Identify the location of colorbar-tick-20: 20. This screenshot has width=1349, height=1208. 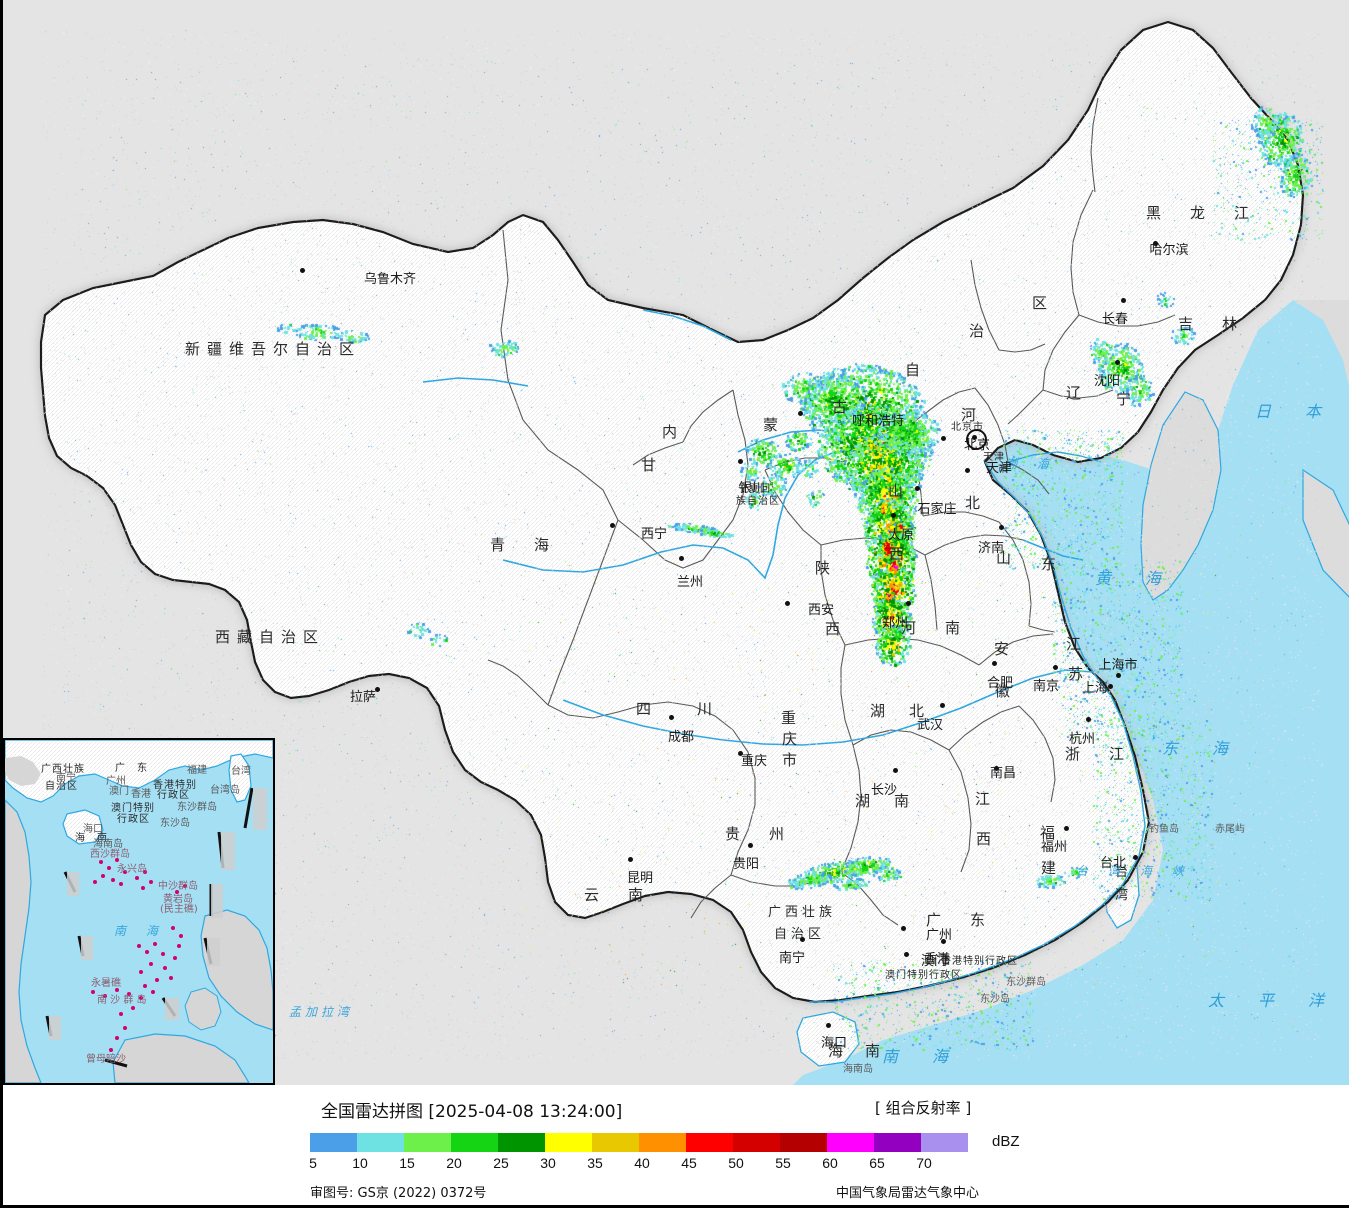
(454, 1163).